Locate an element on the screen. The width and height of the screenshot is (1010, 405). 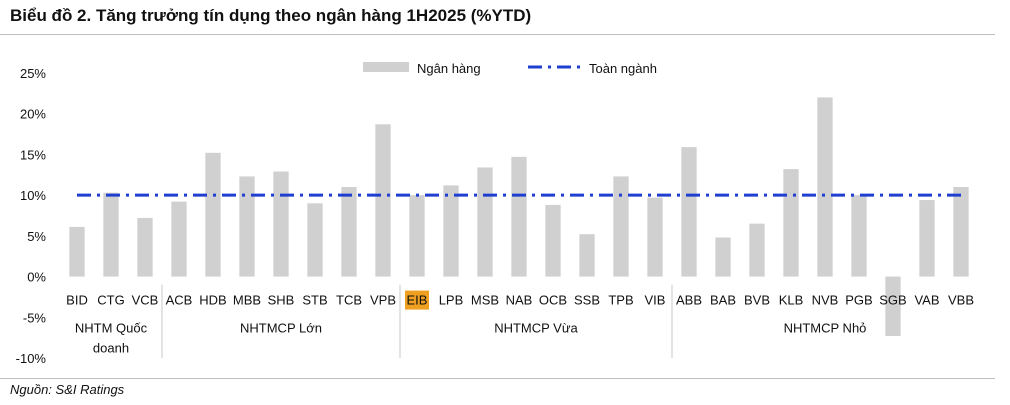
x-tick-label: NVB is located at coordinates (825, 300).